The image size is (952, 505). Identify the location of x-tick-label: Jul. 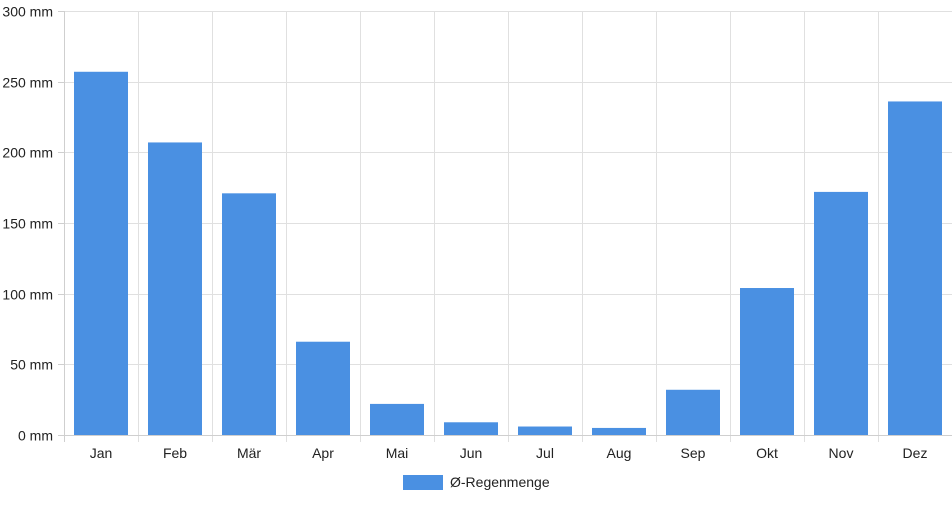
(545, 453).